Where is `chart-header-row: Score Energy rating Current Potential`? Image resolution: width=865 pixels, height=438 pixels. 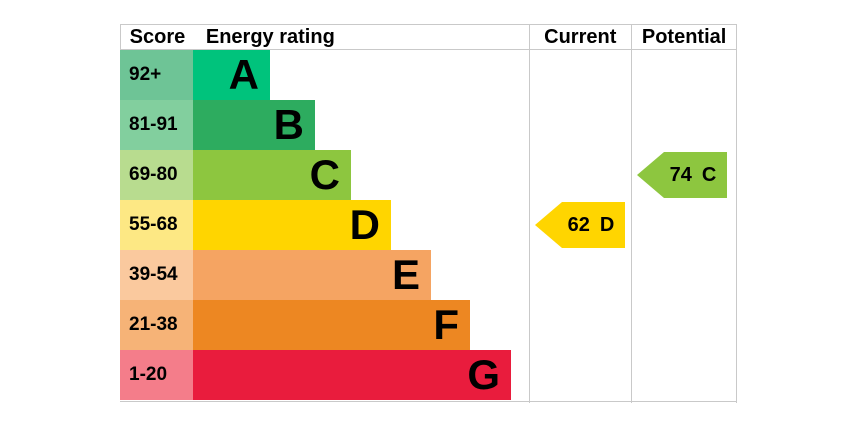
chart-header-row: Score Energy rating Current Potential is located at coordinates (428, 37).